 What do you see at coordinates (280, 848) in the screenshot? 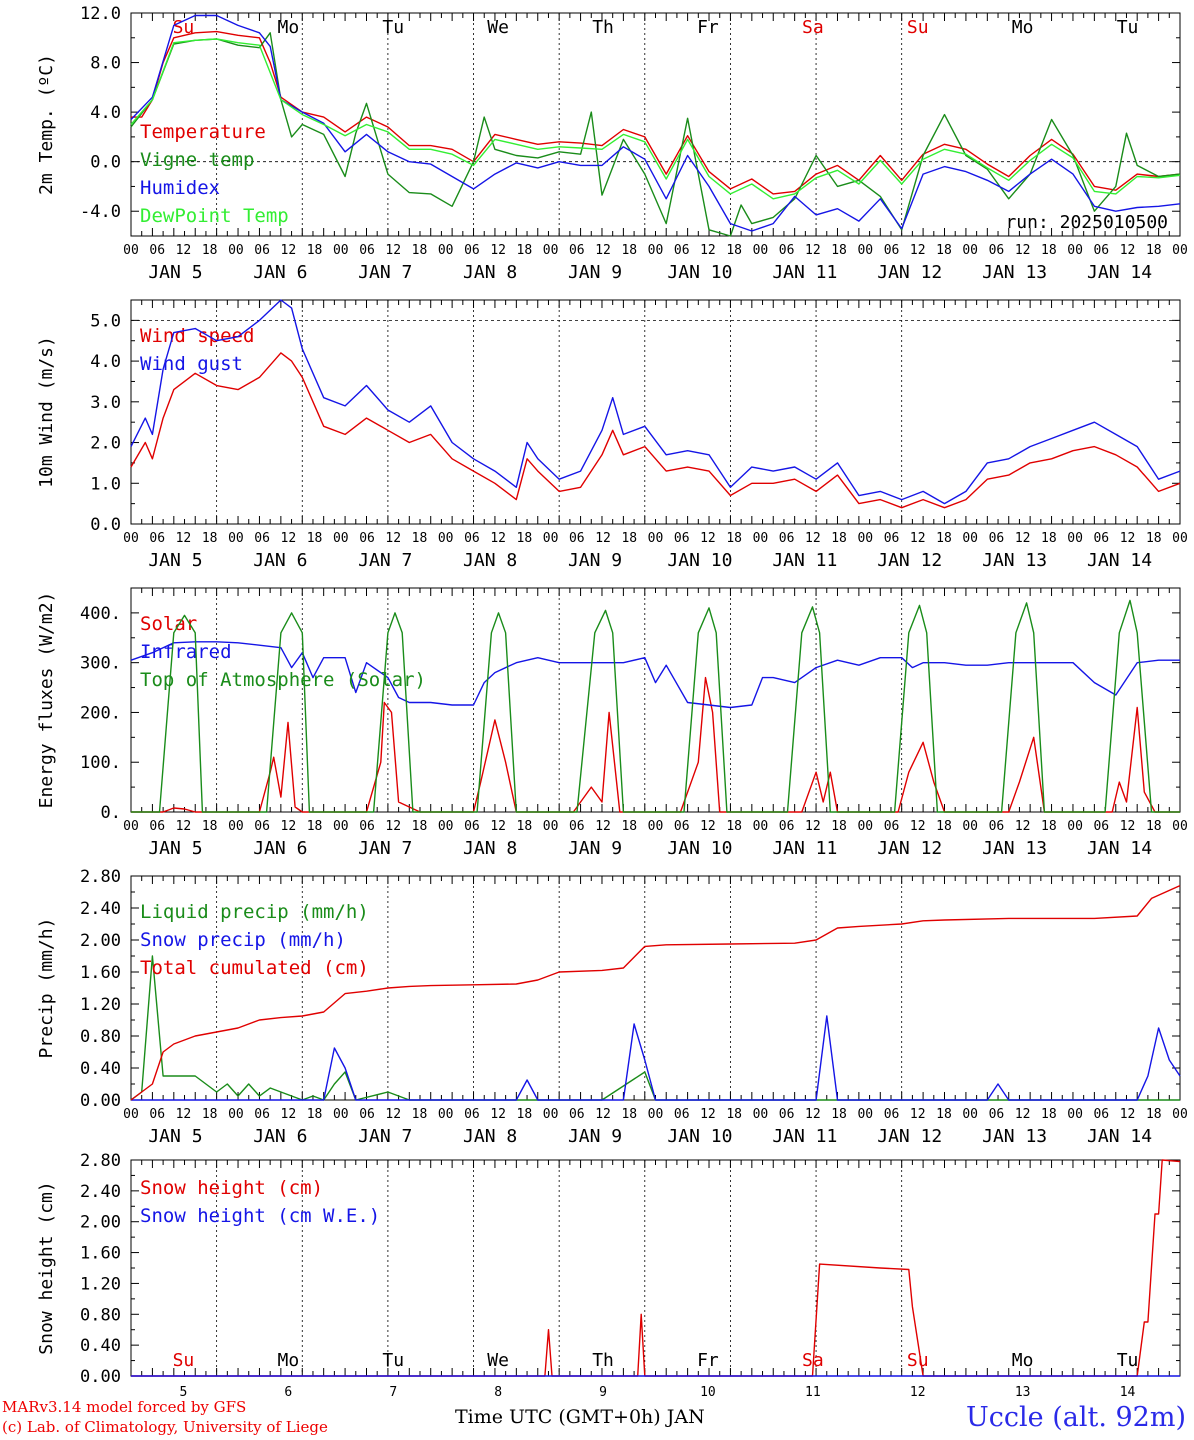
I see `x-date-label: JAN 6` at bounding box center [280, 848].